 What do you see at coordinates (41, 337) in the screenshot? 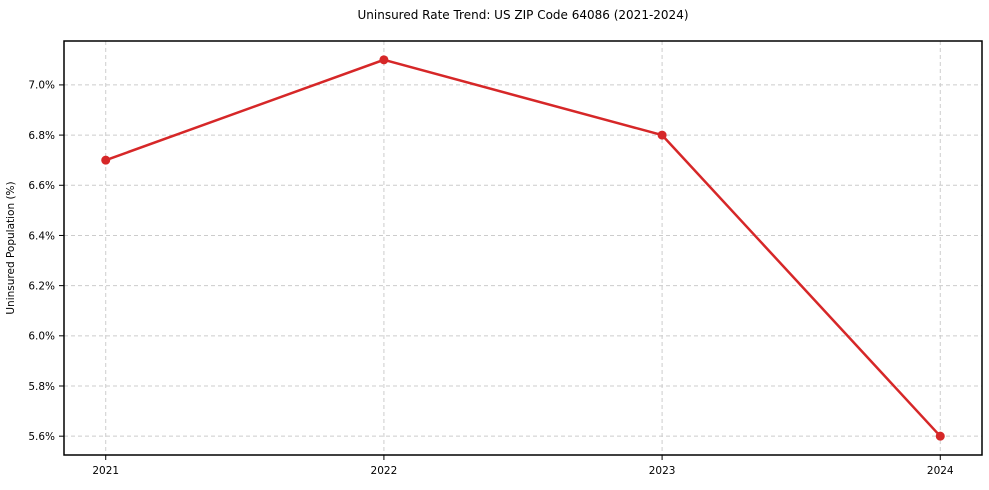
I see `y-tick-label: 6.0%` at bounding box center [41, 337].